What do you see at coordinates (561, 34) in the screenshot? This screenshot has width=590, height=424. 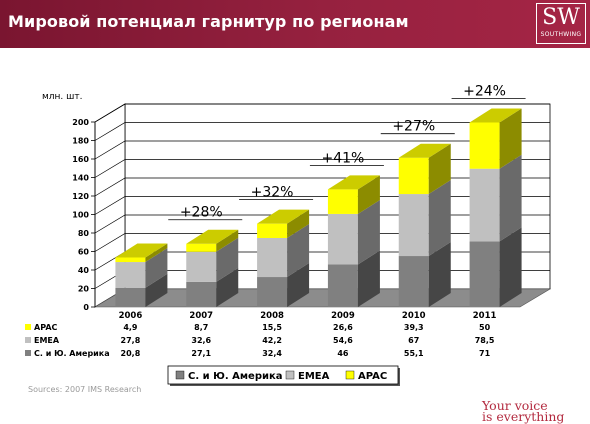 I see `logo-wordmark: SOUTHWING` at bounding box center [561, 34].